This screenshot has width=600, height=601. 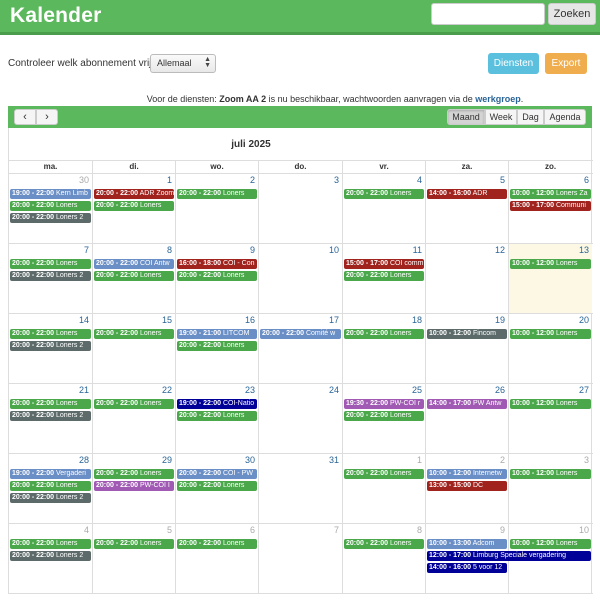 What do you see at coordinates (513, 63) in the screenshot?
I see `diensten-button: Diensten` at bounding box center [513, 63].